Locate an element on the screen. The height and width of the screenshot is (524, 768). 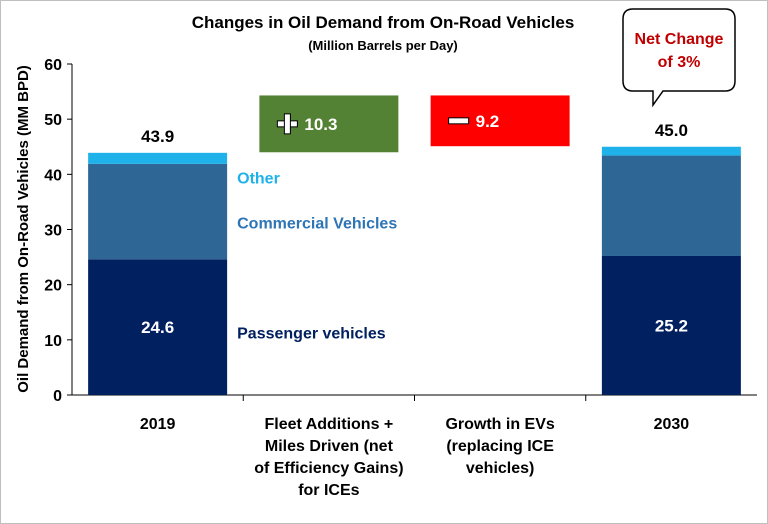
plus-icon-center is located at coordinates (287, 123).